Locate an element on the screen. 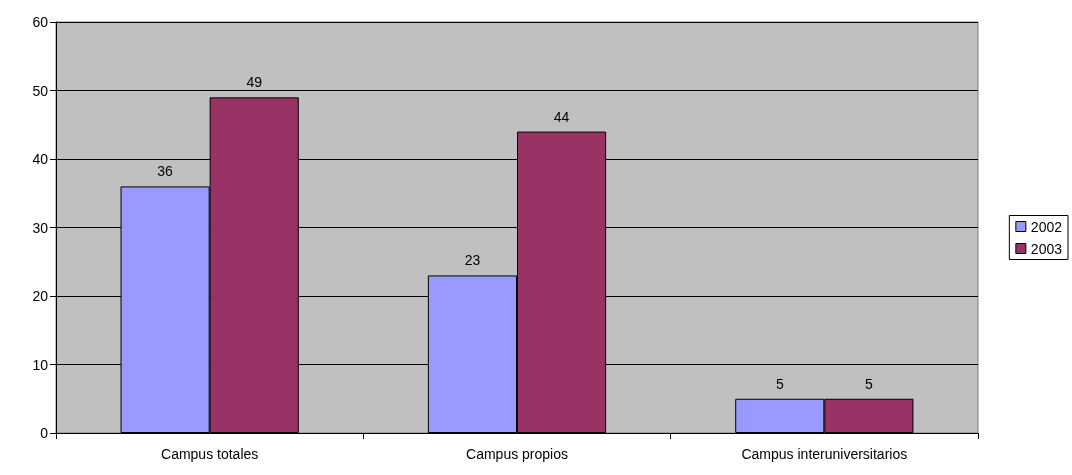 The height and width of the screenshot is (475, 1072). y-tick-label: 40 is located at coordinates (40, 159).